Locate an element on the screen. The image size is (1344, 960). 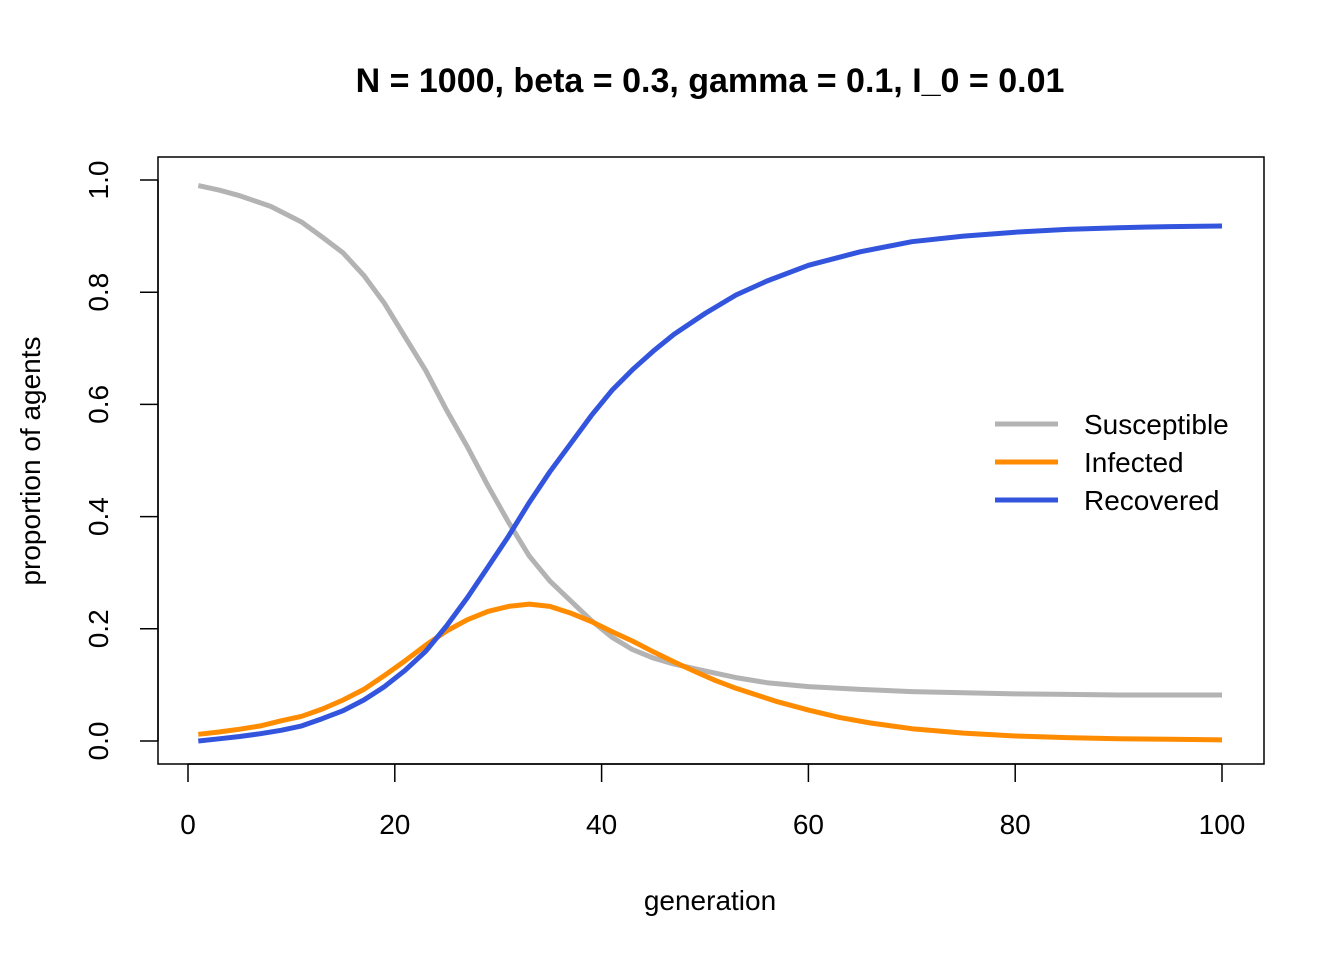
legend-label-recovered: Recovered is located at coordinates (1151, 500).